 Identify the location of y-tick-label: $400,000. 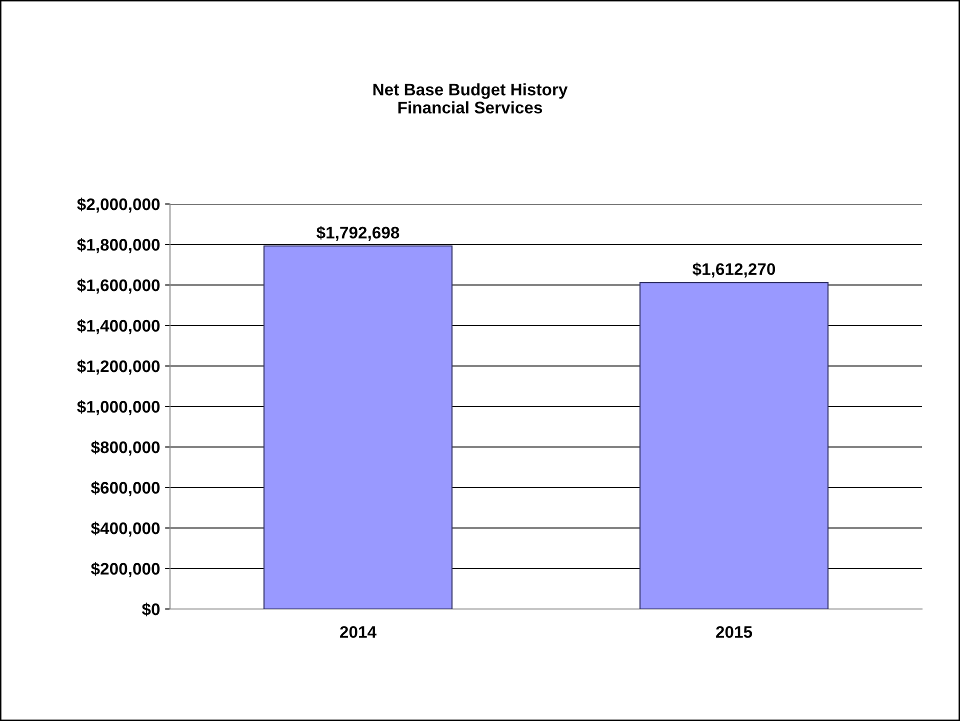
(125, 529).